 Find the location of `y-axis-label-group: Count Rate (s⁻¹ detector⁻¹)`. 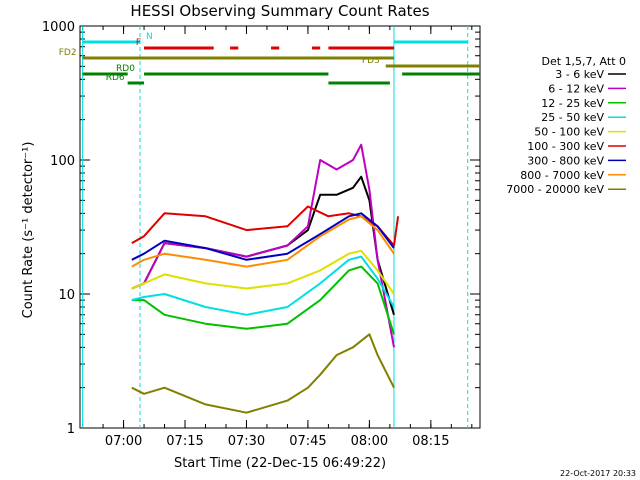

y-axis-label-group: Count Rate (s⁻¹ detector⁻¹) is located at coordinates (28, 230).